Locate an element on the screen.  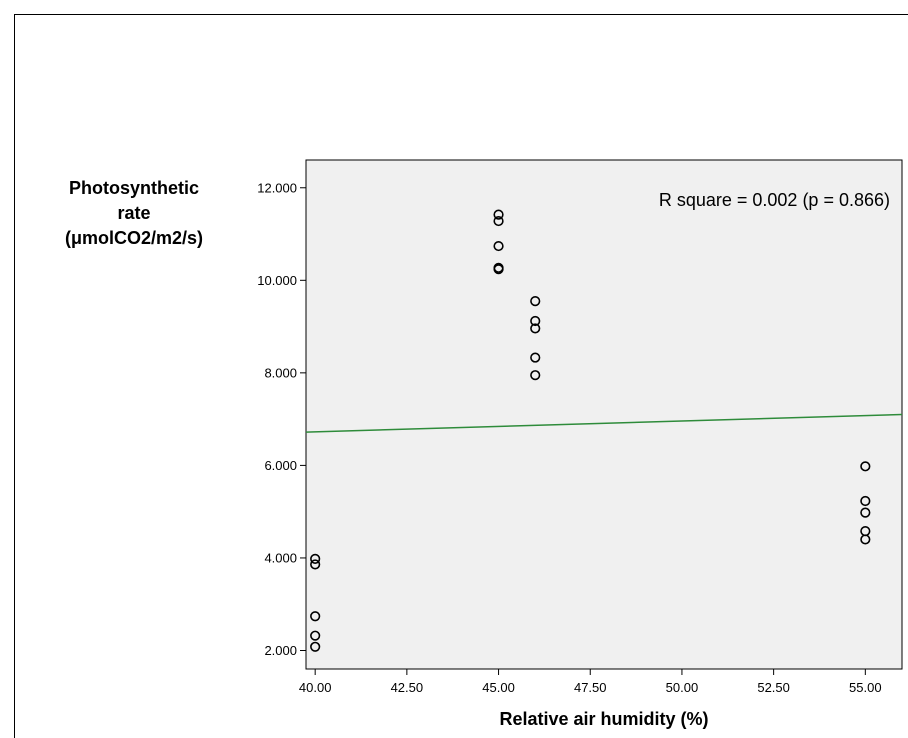
x-tick-label: 52.50 is located at coordinates (773, 687).